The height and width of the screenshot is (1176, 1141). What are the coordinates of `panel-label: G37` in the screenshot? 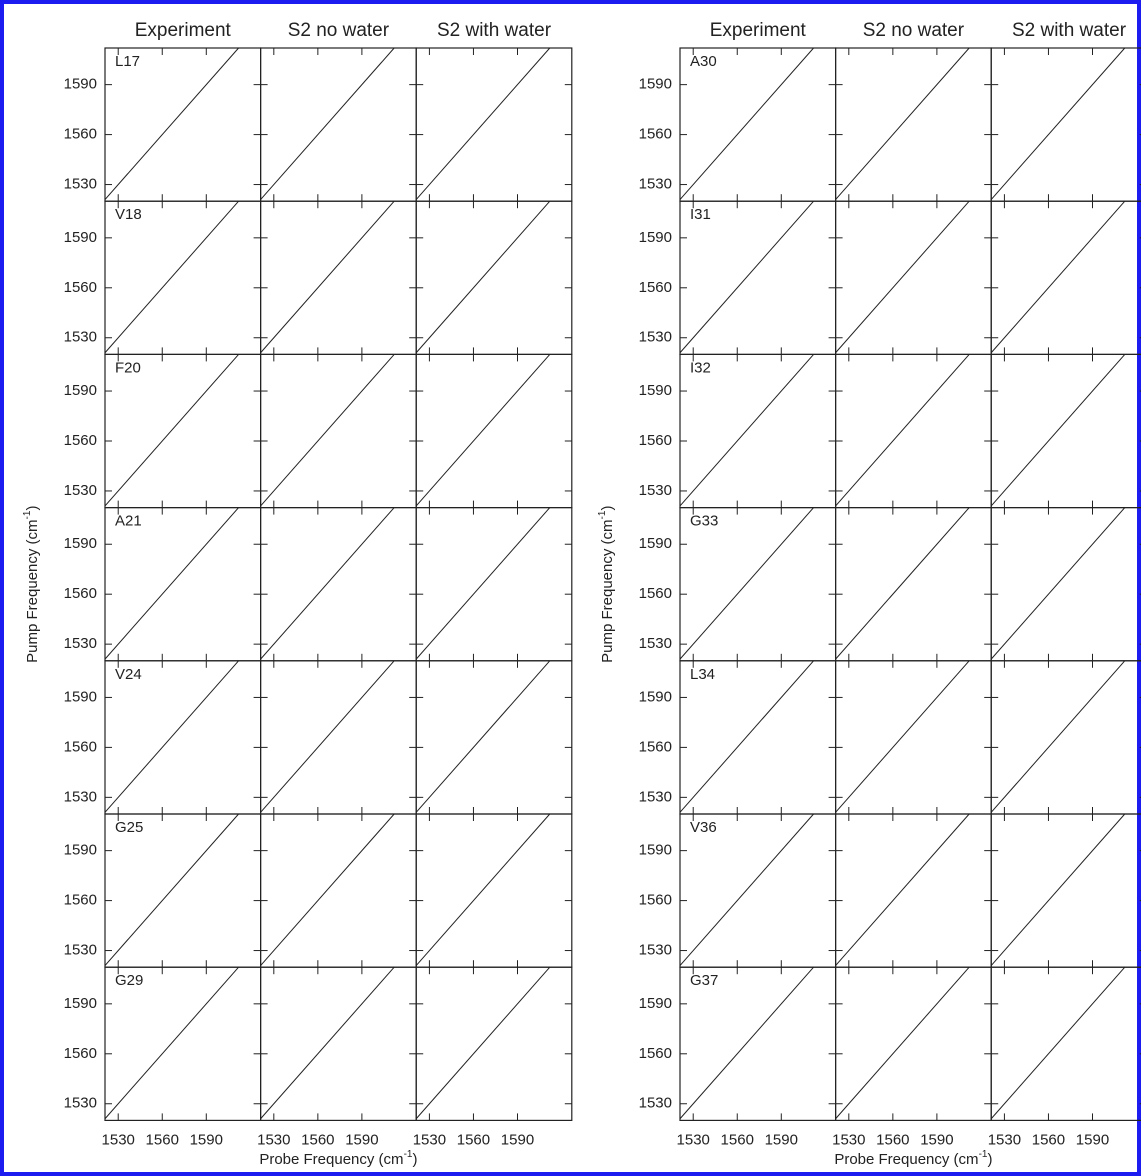 It's located at (704, 980).